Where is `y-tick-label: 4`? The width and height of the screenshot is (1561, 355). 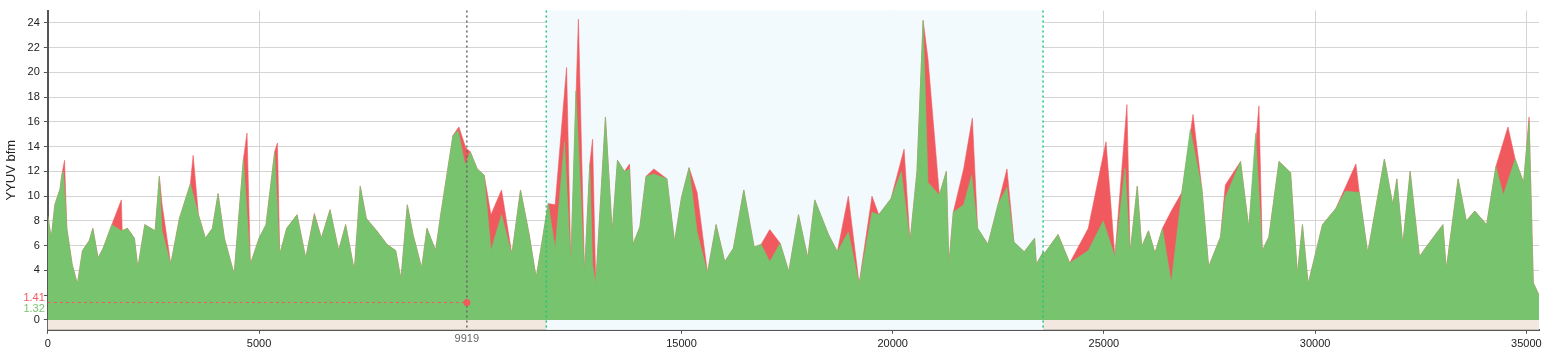 y-tick-label: 4 is located at coordinates (36, 269).